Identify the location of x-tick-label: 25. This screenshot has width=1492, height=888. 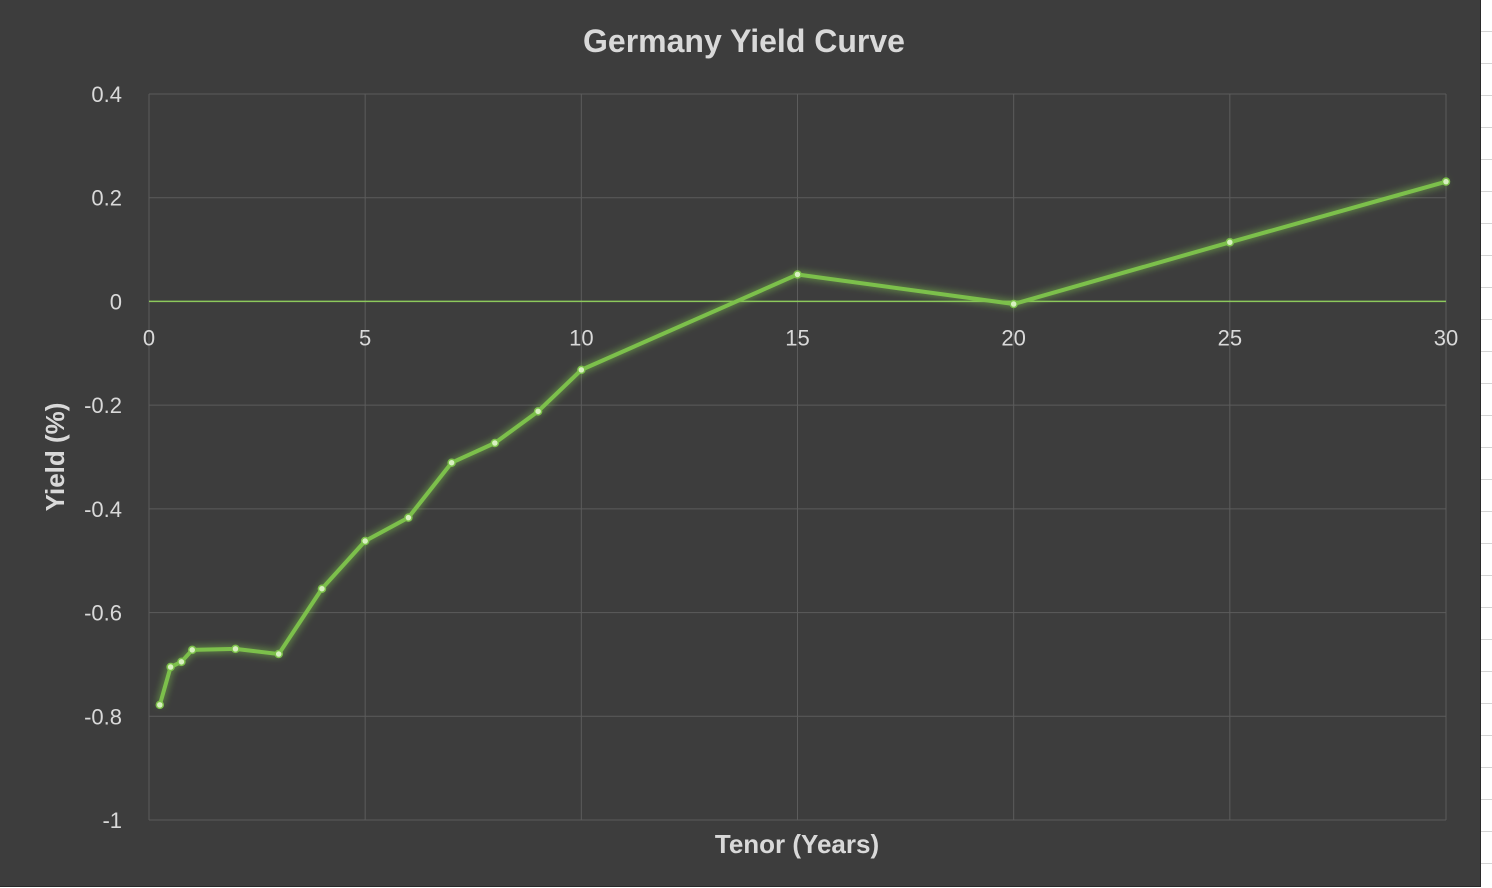
(1230, 337).